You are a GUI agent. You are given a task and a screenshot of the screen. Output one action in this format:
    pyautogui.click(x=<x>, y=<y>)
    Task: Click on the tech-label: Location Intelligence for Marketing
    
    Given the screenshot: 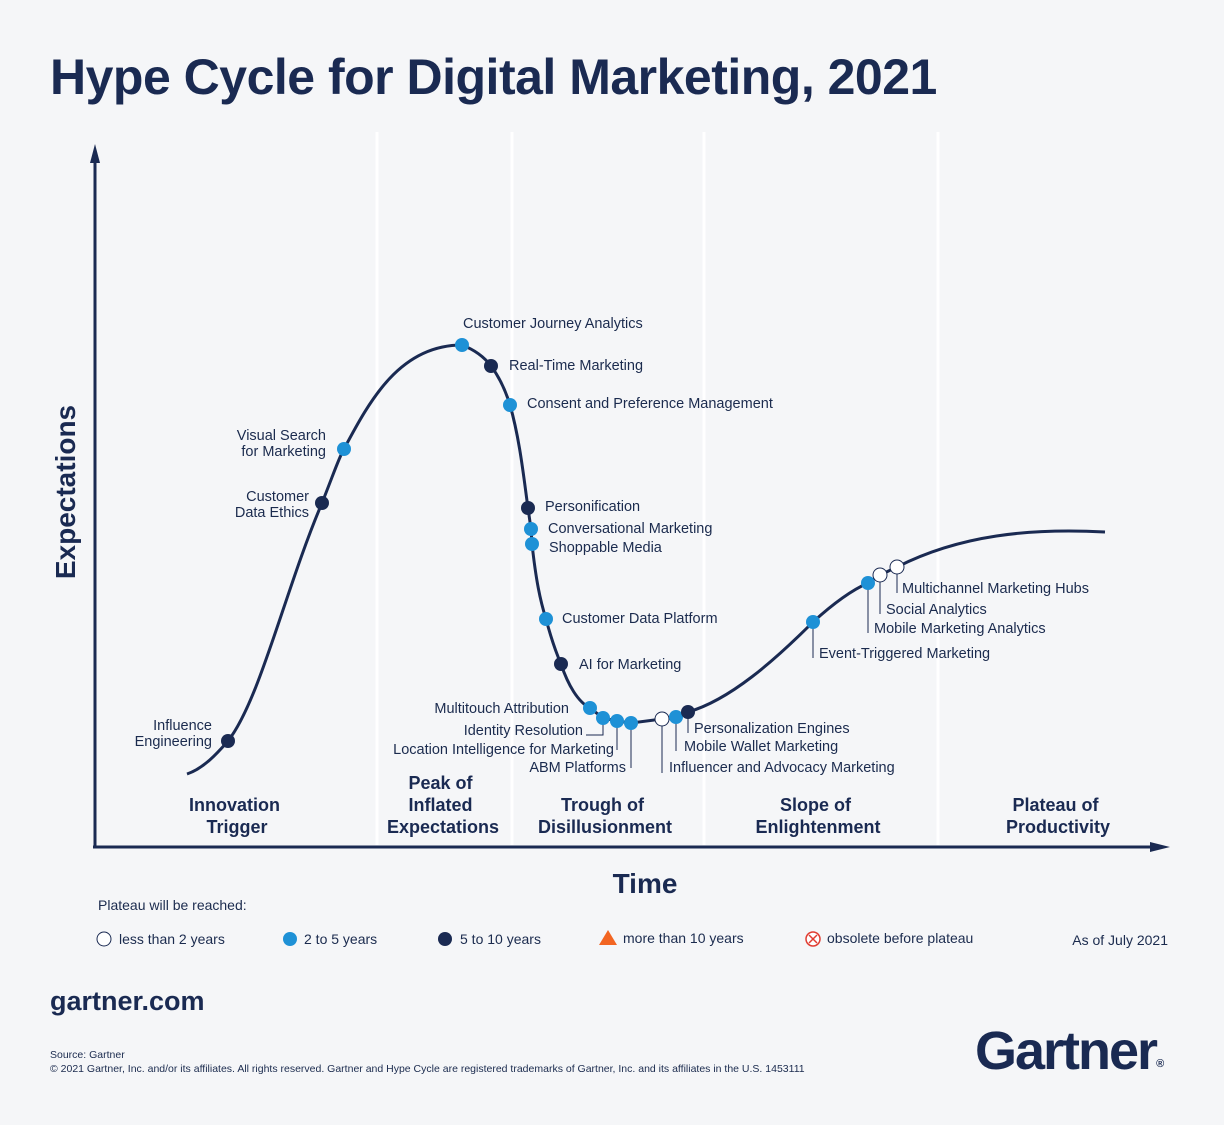 What is the action you would take?
    pyautogui.click(x=503, y=750)
    